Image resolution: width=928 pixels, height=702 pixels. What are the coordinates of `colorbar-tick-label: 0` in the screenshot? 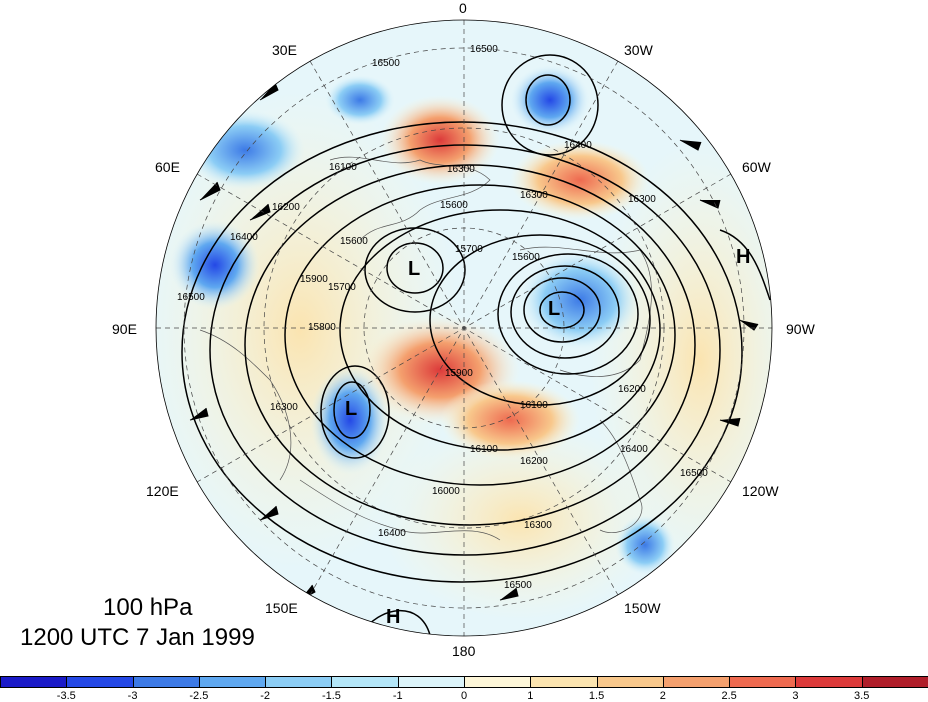 It's located at (464, 696).